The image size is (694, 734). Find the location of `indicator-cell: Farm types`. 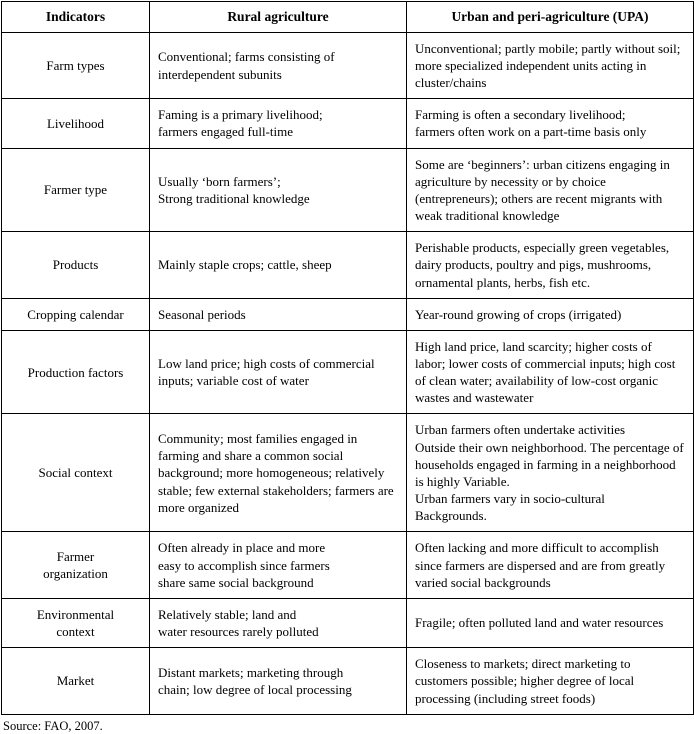

indicator-cell: Farm types is located at coordinates (75, 65).